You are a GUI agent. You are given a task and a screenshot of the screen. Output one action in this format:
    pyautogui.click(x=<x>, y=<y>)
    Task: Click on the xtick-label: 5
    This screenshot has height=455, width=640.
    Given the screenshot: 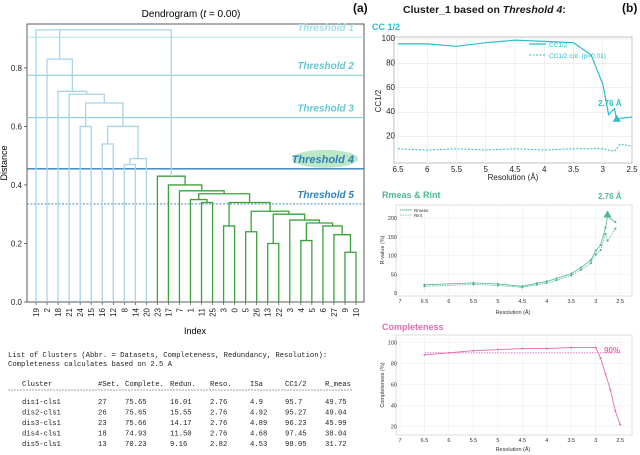 What is the action you would take?
    pyautogui.click(x=497, y=302)
    